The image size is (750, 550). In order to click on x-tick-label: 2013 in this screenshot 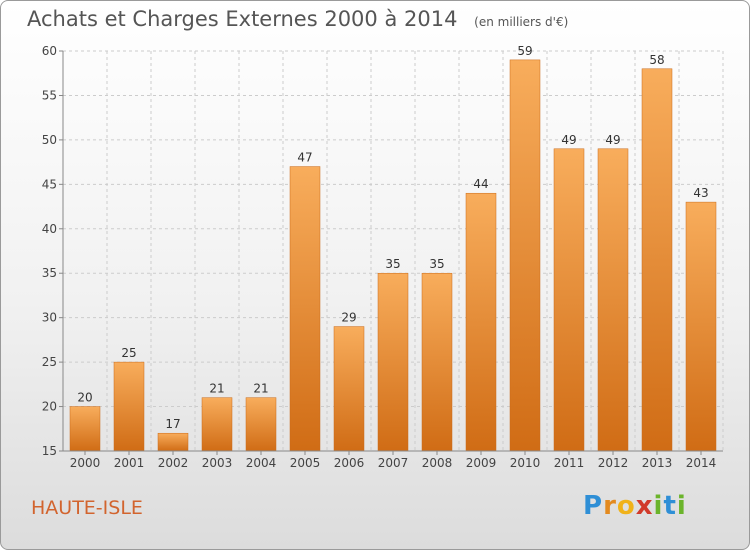, I will do `click(657, 463)`.